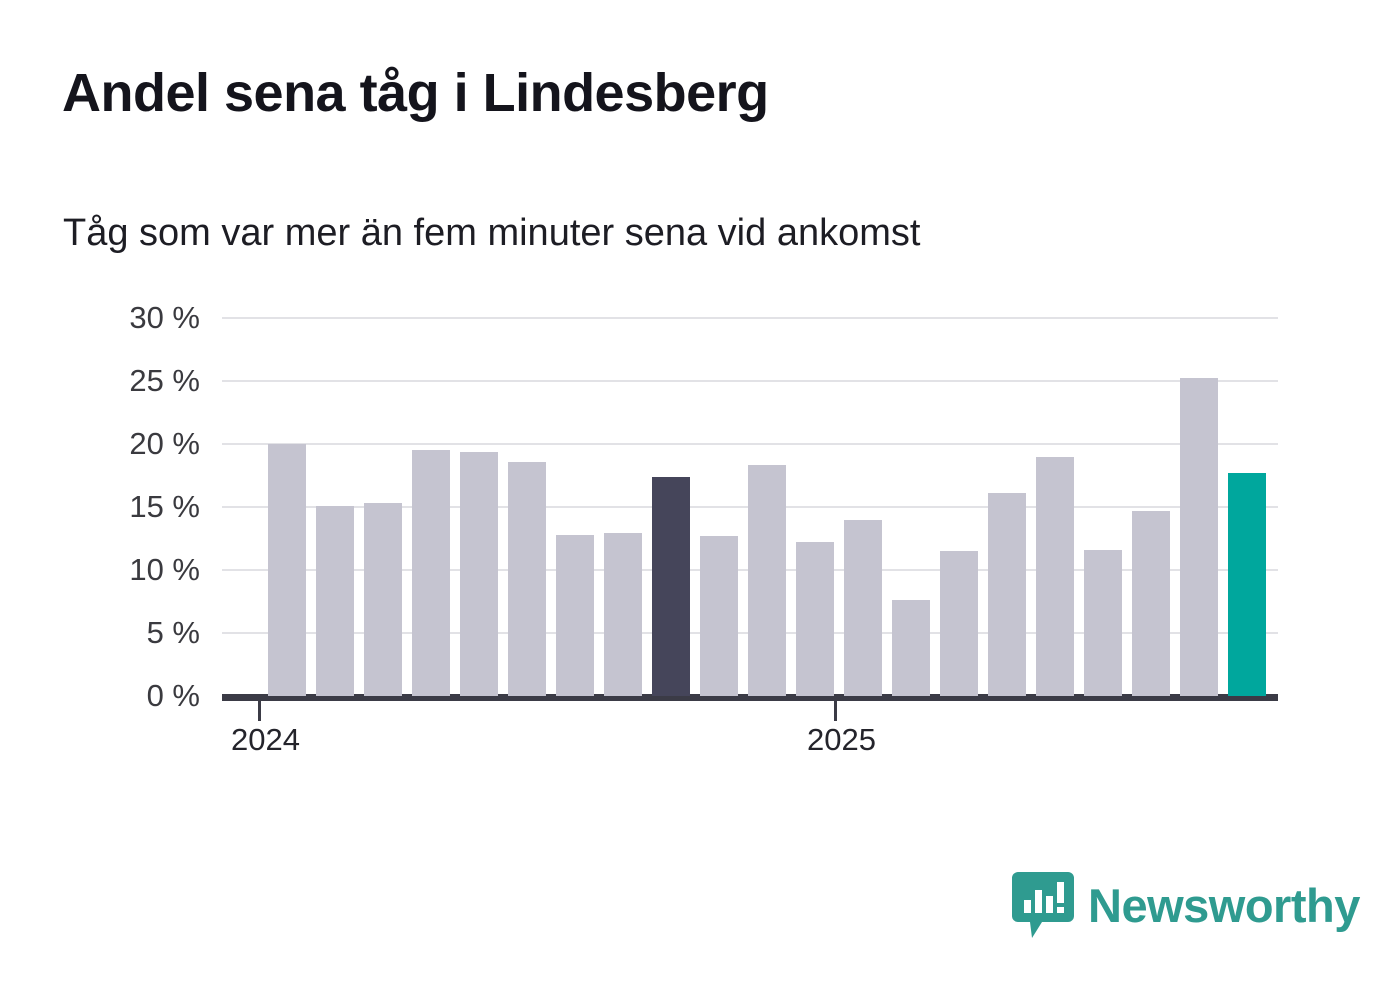 This screenshot has height=999, width=1382. What do you see at coordinates (1043, 905) in the screenshot?
I see `bar-chart-speech-bubble-icon` at bounding box center [1043, 905].